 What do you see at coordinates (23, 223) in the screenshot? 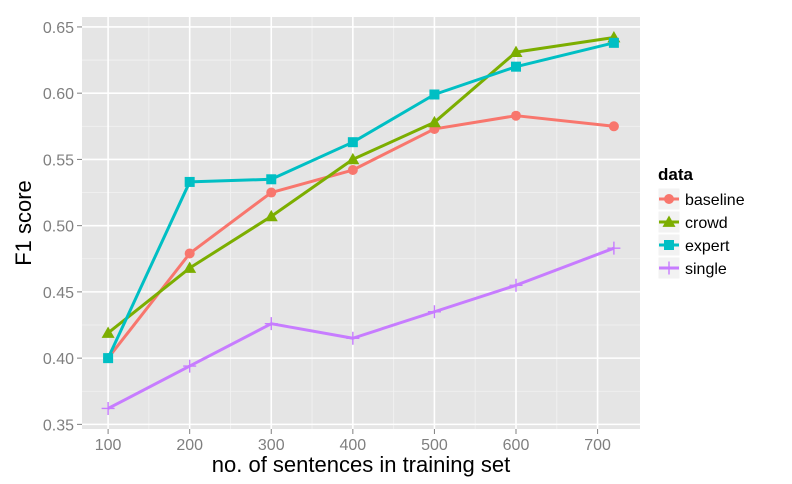
I see `y-axis-title: F1 score` at bounding box center [23, 223].